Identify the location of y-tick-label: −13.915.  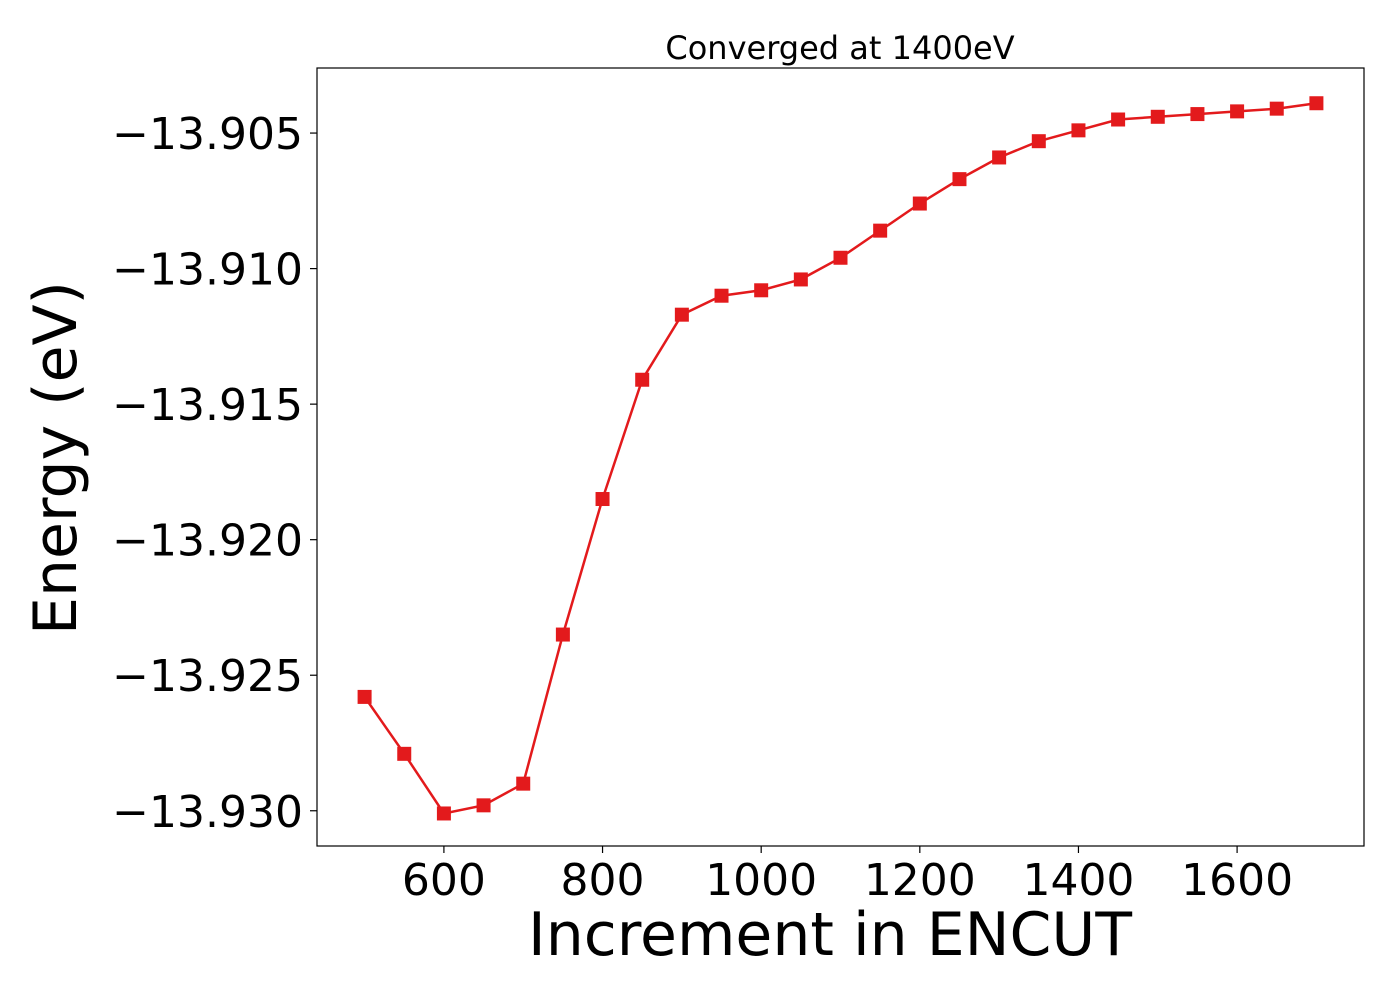
(207, 405).